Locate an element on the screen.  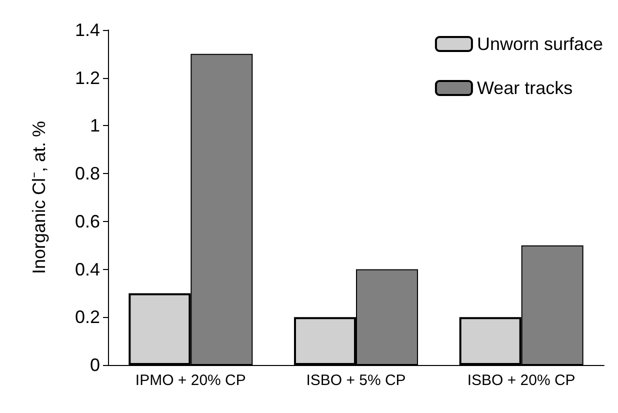
y-tick-label: 1.2 is located at coordinates (87, 78).